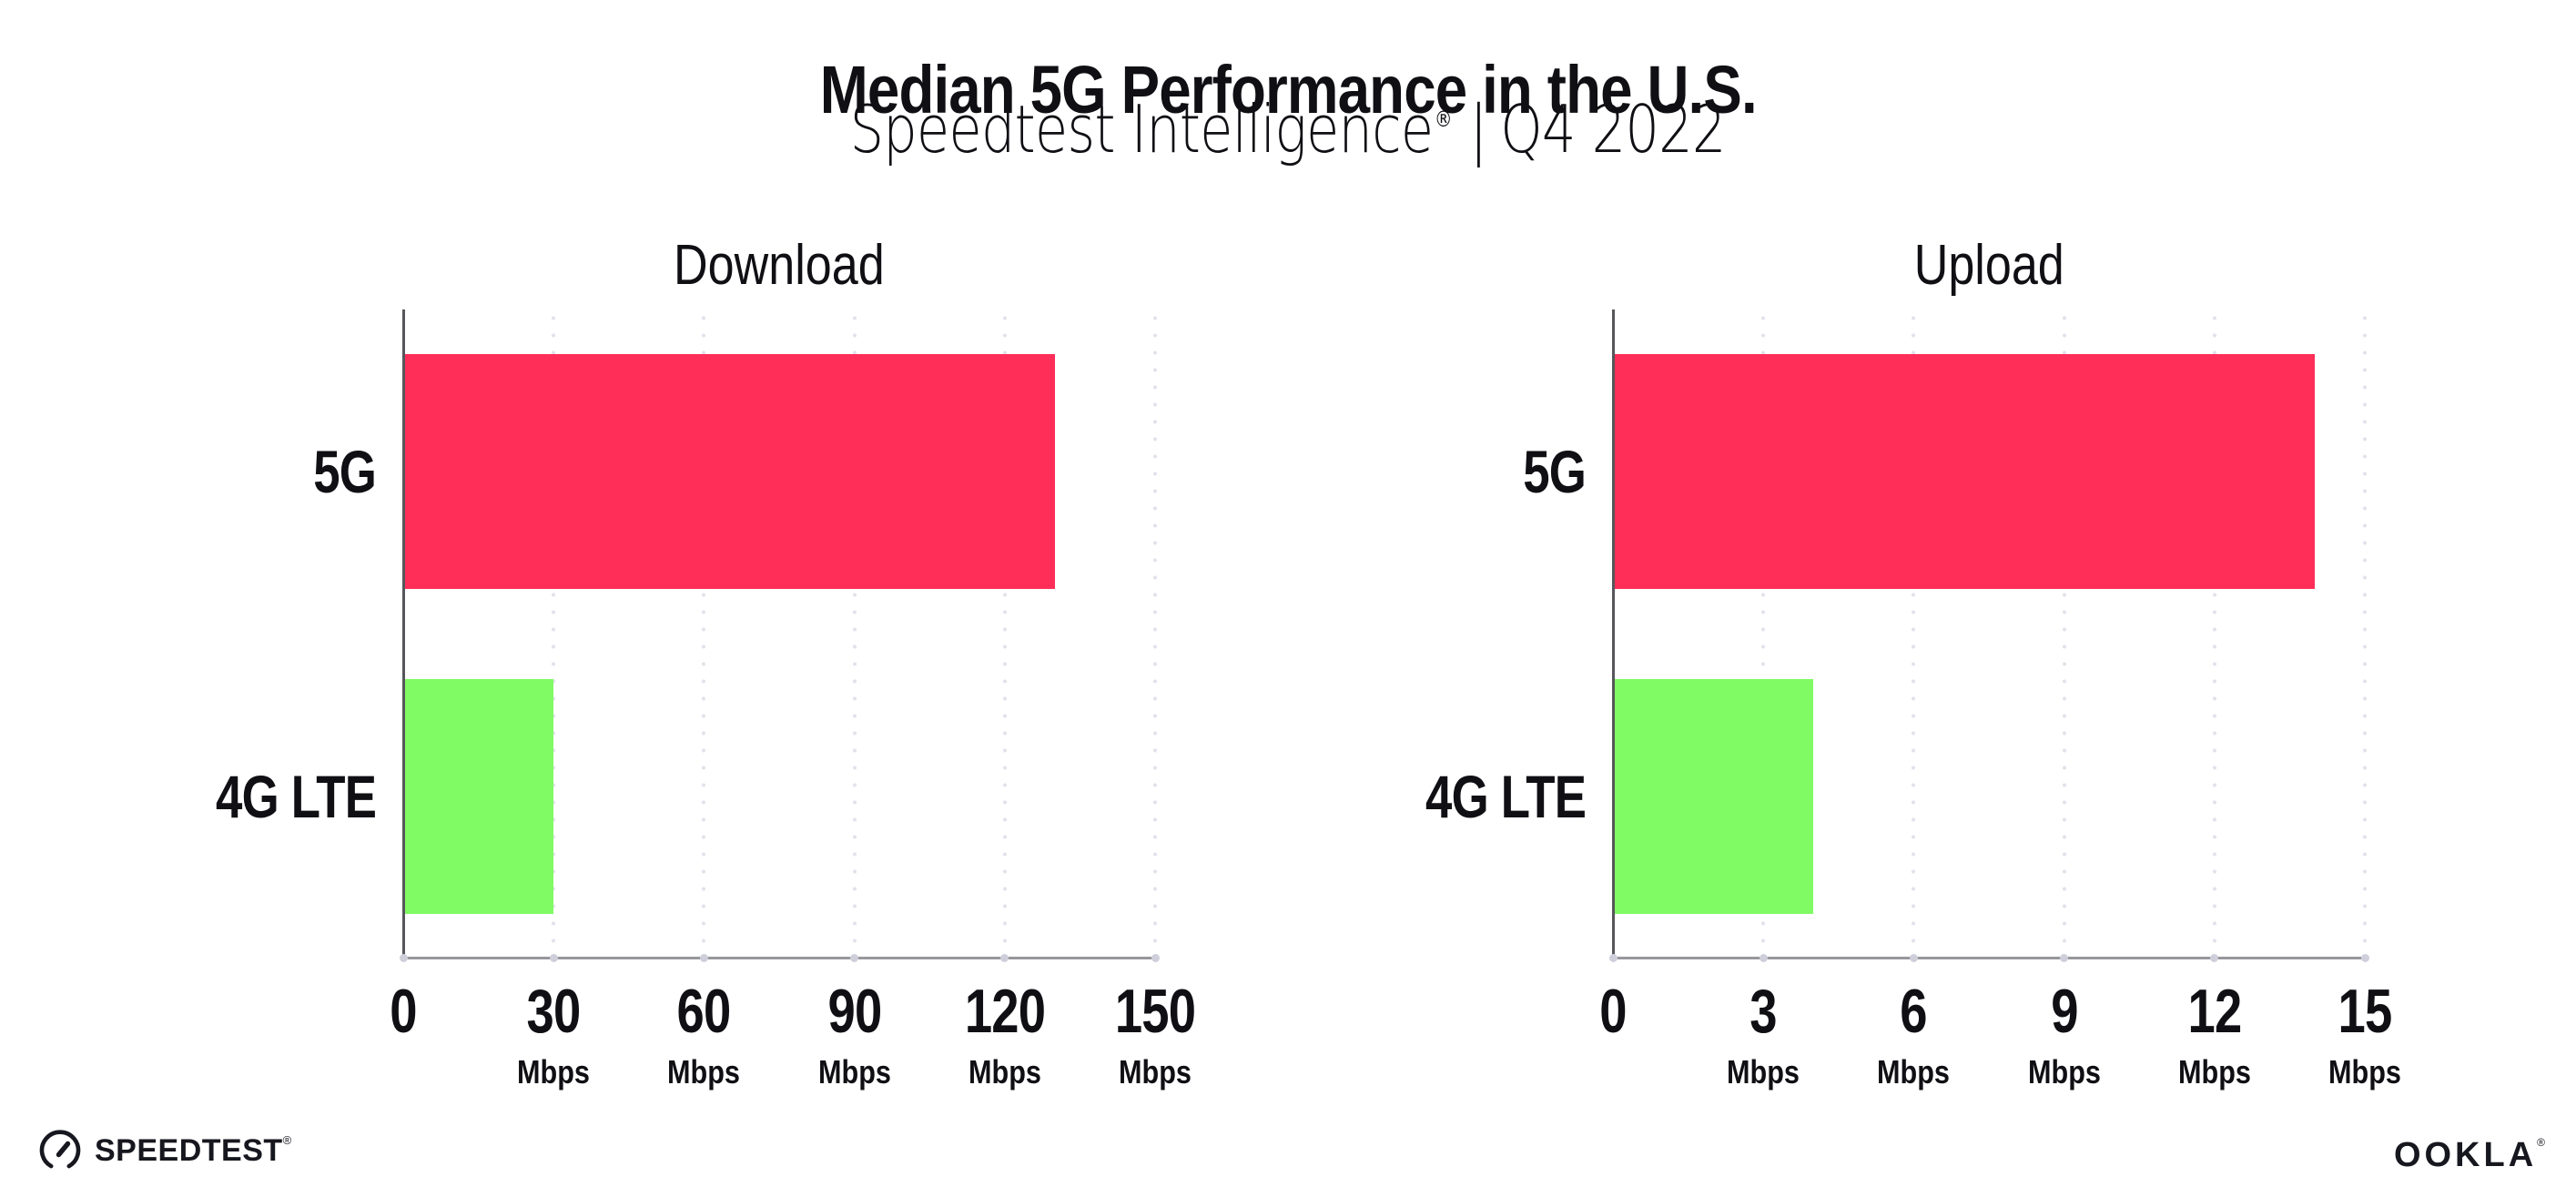  I want to click on x-tick-label: 30 Mbps, so click(553, 1036).